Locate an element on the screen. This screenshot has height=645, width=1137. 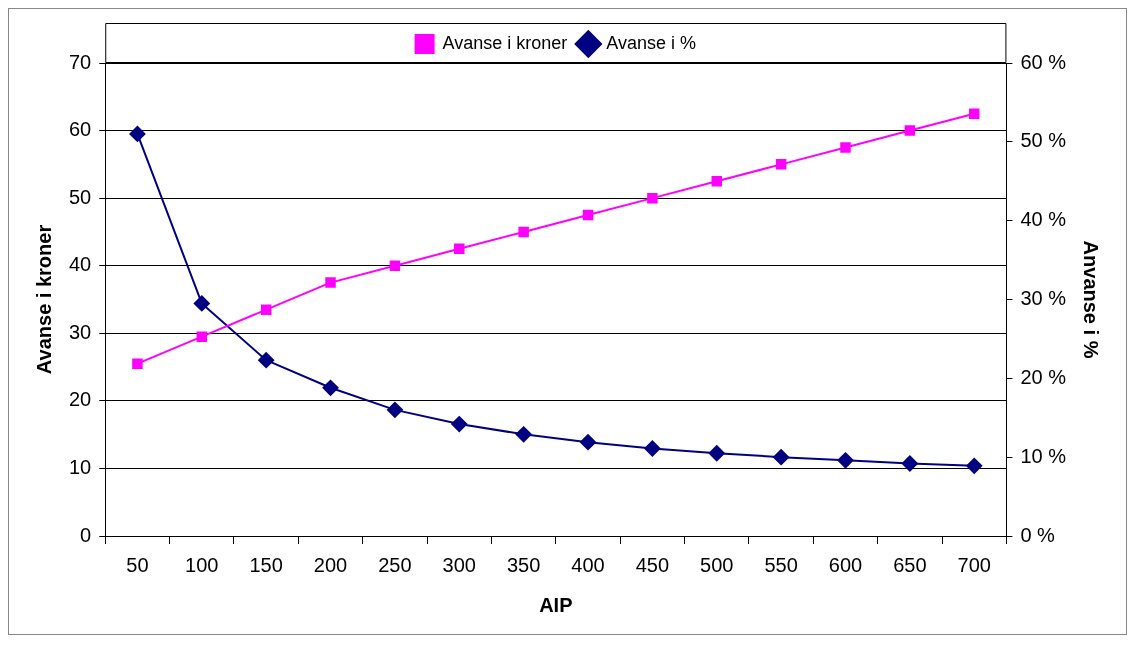
y2-tick-label: 40 % is located at coordinates (1043, 219).